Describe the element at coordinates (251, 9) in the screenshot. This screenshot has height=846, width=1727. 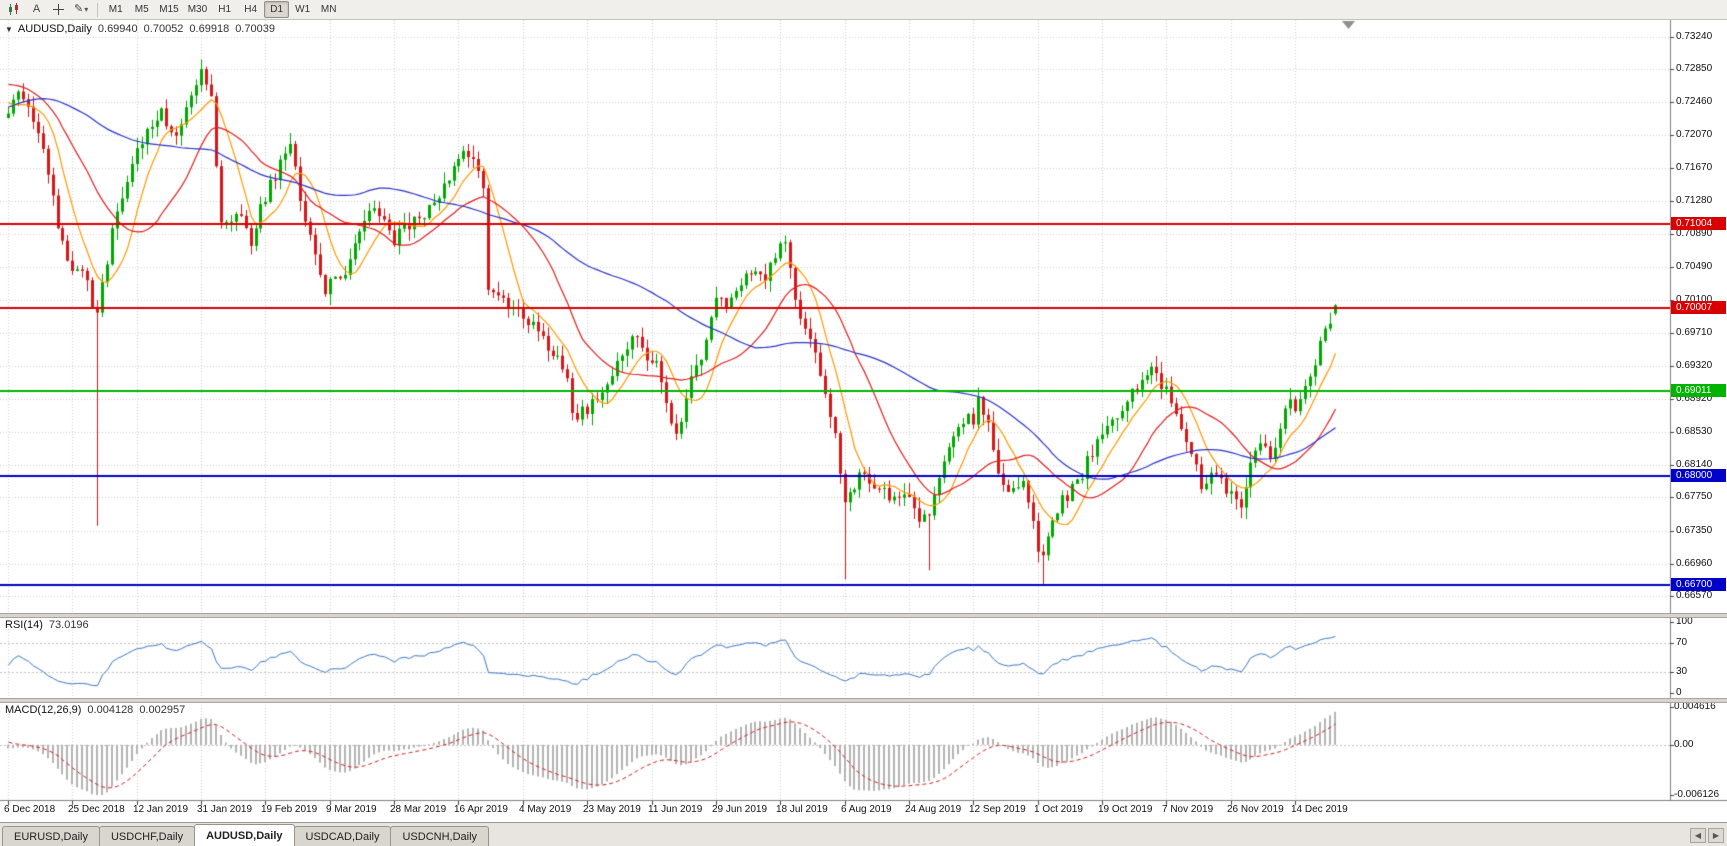
I see `timeframe-button-h4: H4` at that location.